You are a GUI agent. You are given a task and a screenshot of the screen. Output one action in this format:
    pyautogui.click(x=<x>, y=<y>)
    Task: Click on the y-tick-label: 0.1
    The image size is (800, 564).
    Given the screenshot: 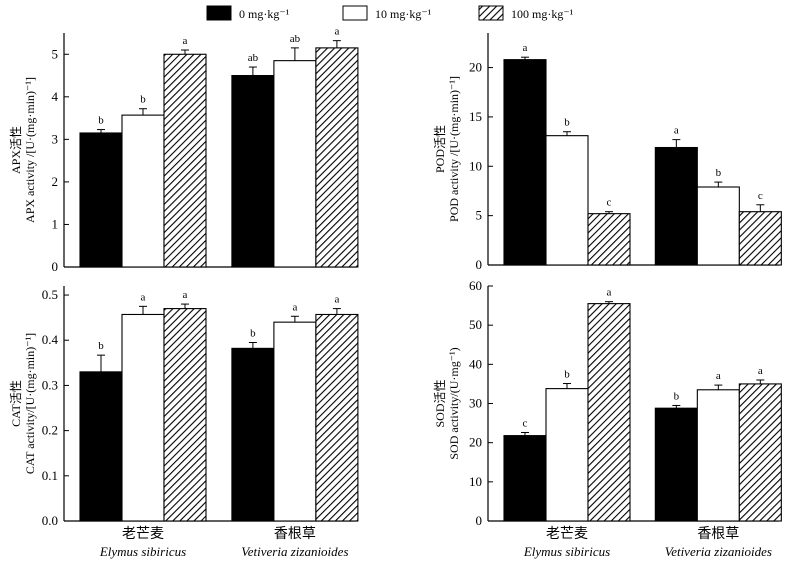 What is the action you would take?
    pyautogui.click(x=50, y=475)
    